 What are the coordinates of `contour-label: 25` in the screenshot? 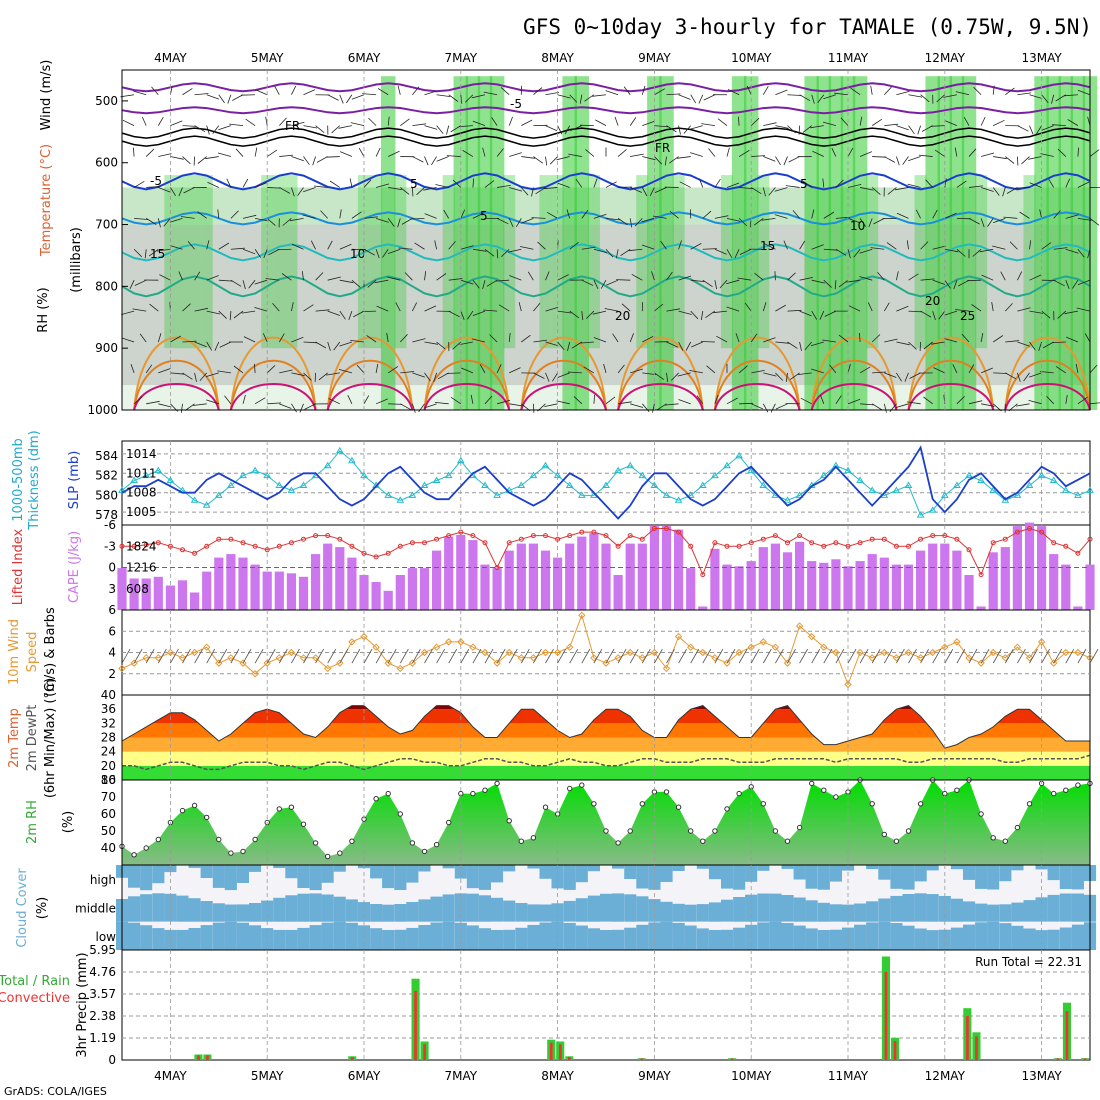 It's located at (967, 316).